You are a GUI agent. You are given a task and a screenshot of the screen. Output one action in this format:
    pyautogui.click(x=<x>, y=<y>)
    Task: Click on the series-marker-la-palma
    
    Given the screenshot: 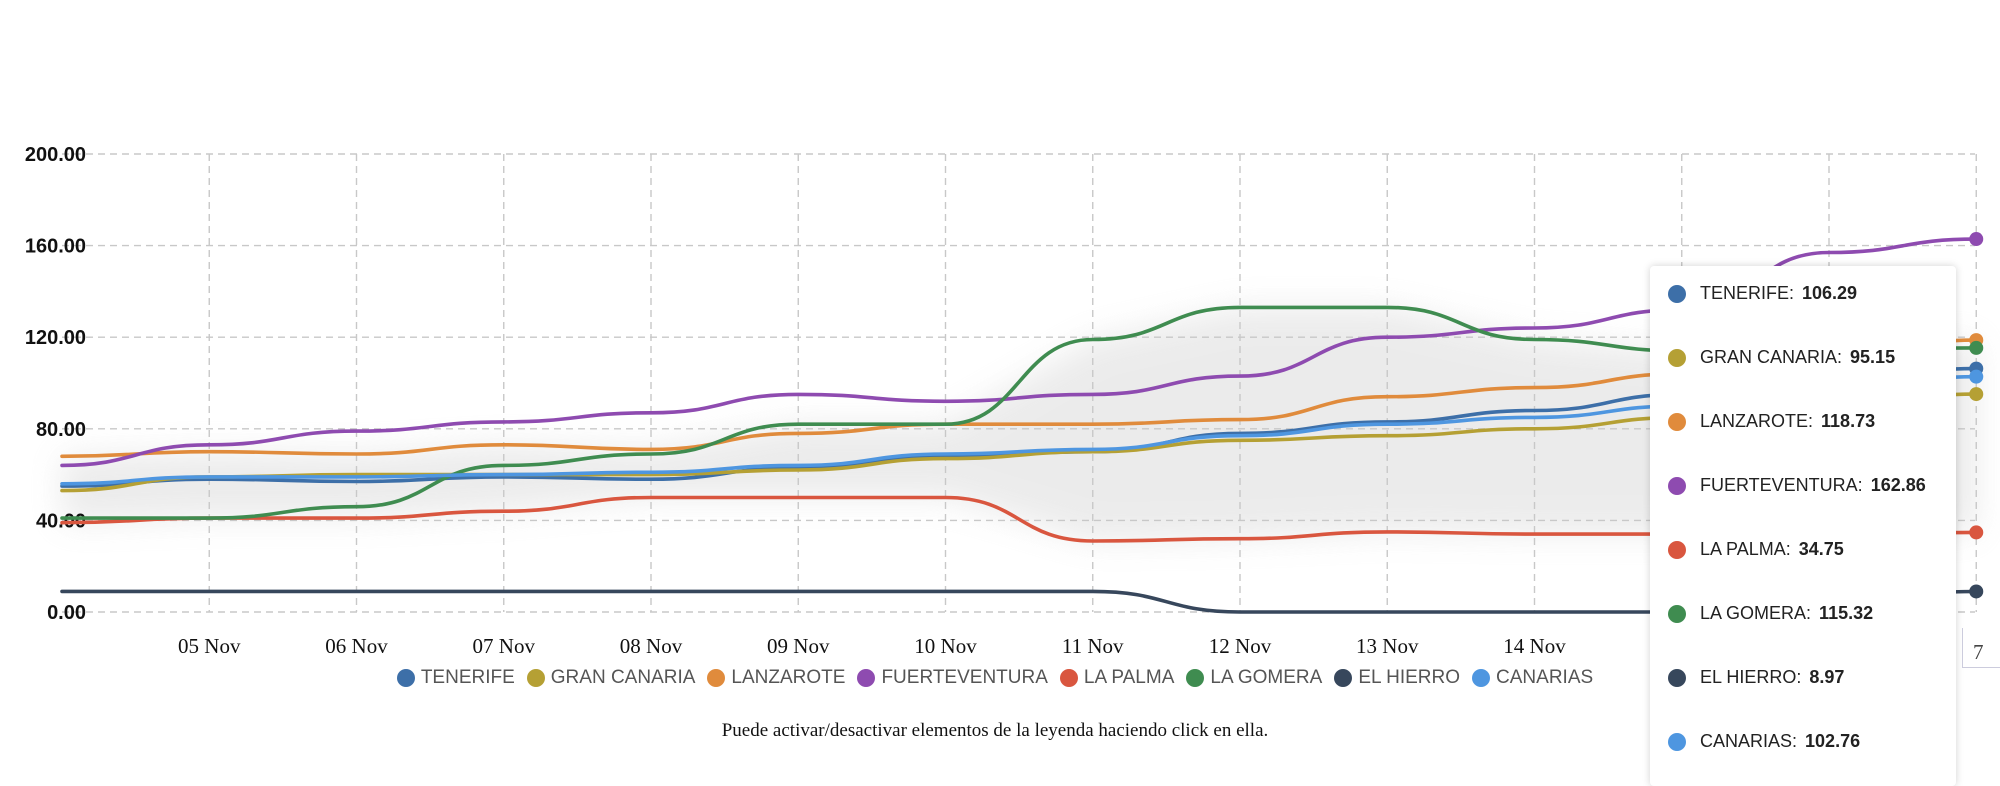 What is the action you would take?
    pyautogui.click(x=1976, y=532)
    